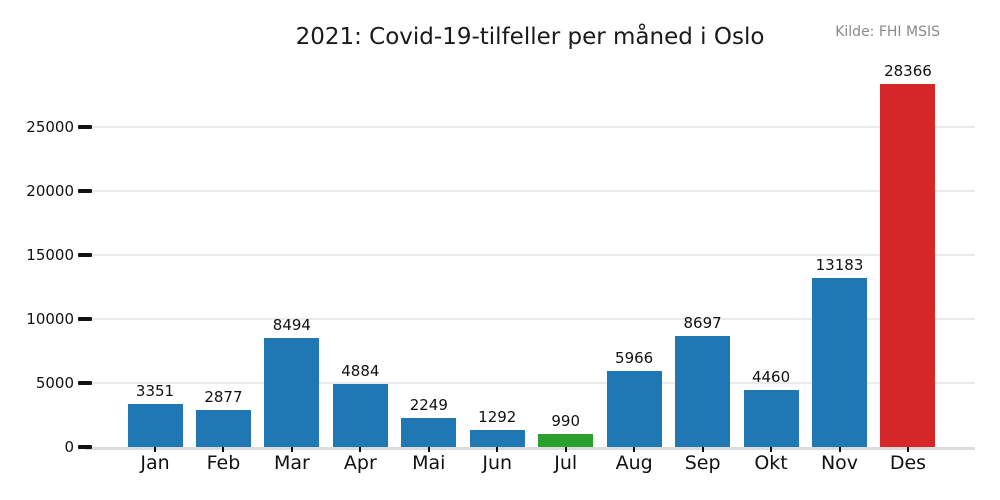  What do you see at coordinates (839, 265) in the screenshot?
I see `bar-value-label: 13183` at bounding box center [839, 265].